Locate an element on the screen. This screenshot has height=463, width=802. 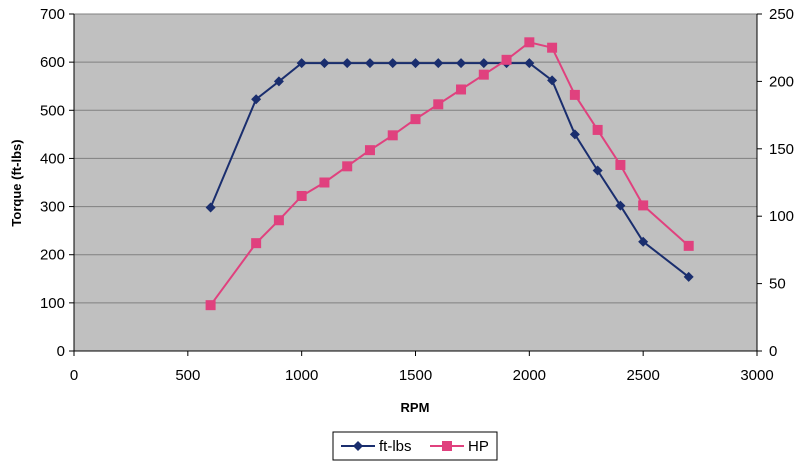
y-tick-label: 500 is located at coordinates (52, 110).